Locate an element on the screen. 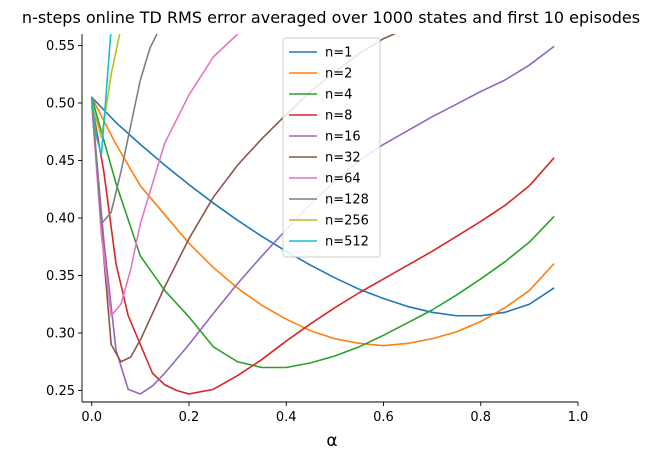  legend-label: n=2 is located at coordinates (338, 74).